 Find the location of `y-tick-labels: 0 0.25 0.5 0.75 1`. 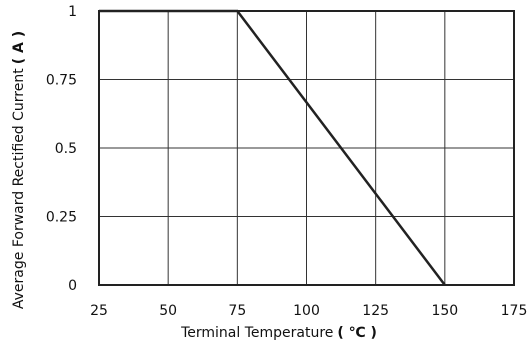

y-tick-labels: 0 0.25 0.5 0.75 1 is located at coordinates (61, 149).